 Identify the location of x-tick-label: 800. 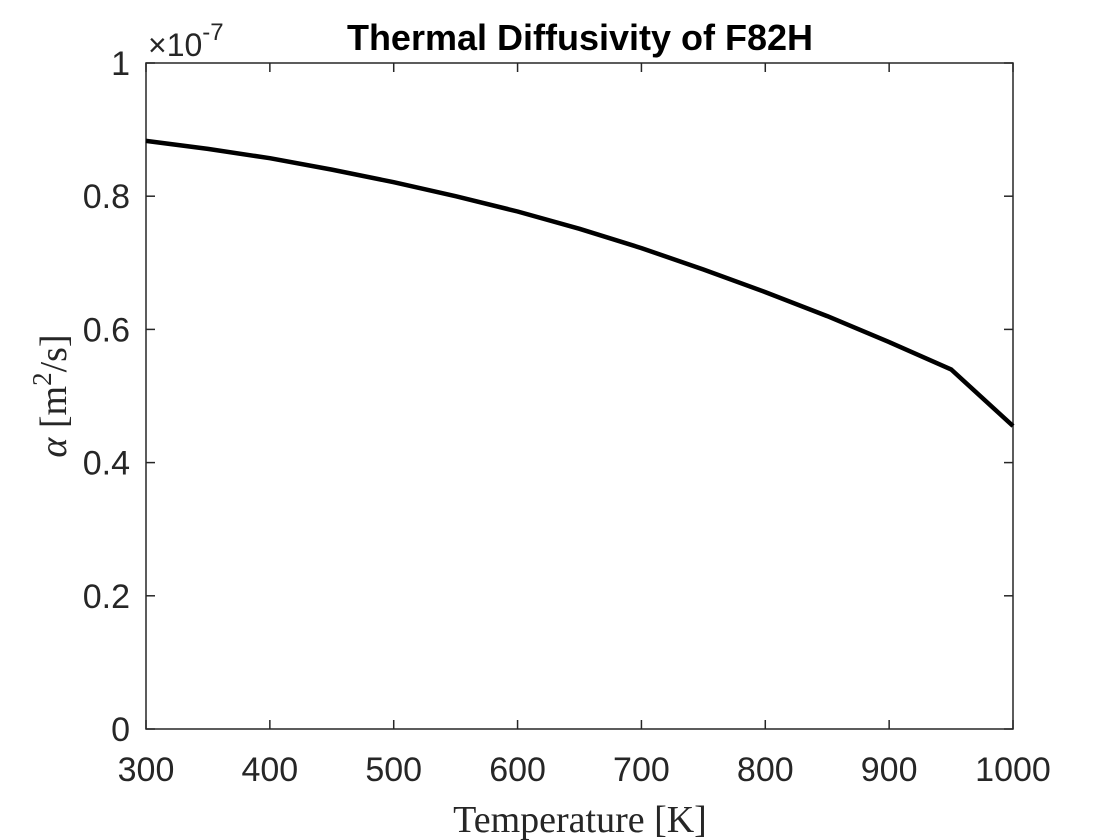
(765, 770).